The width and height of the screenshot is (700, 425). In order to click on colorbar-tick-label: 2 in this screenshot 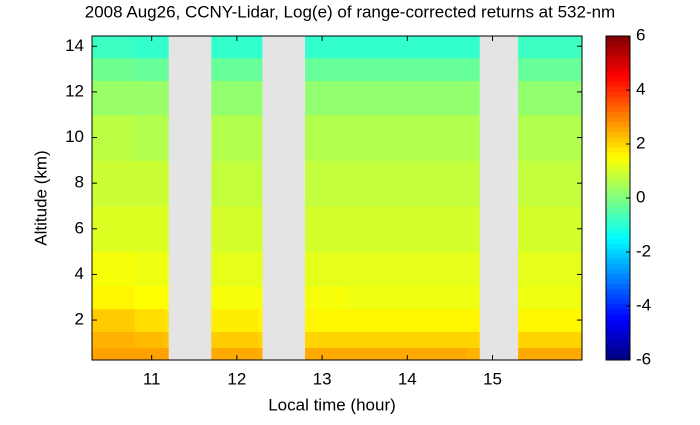, I will do `click(640, 142)`.